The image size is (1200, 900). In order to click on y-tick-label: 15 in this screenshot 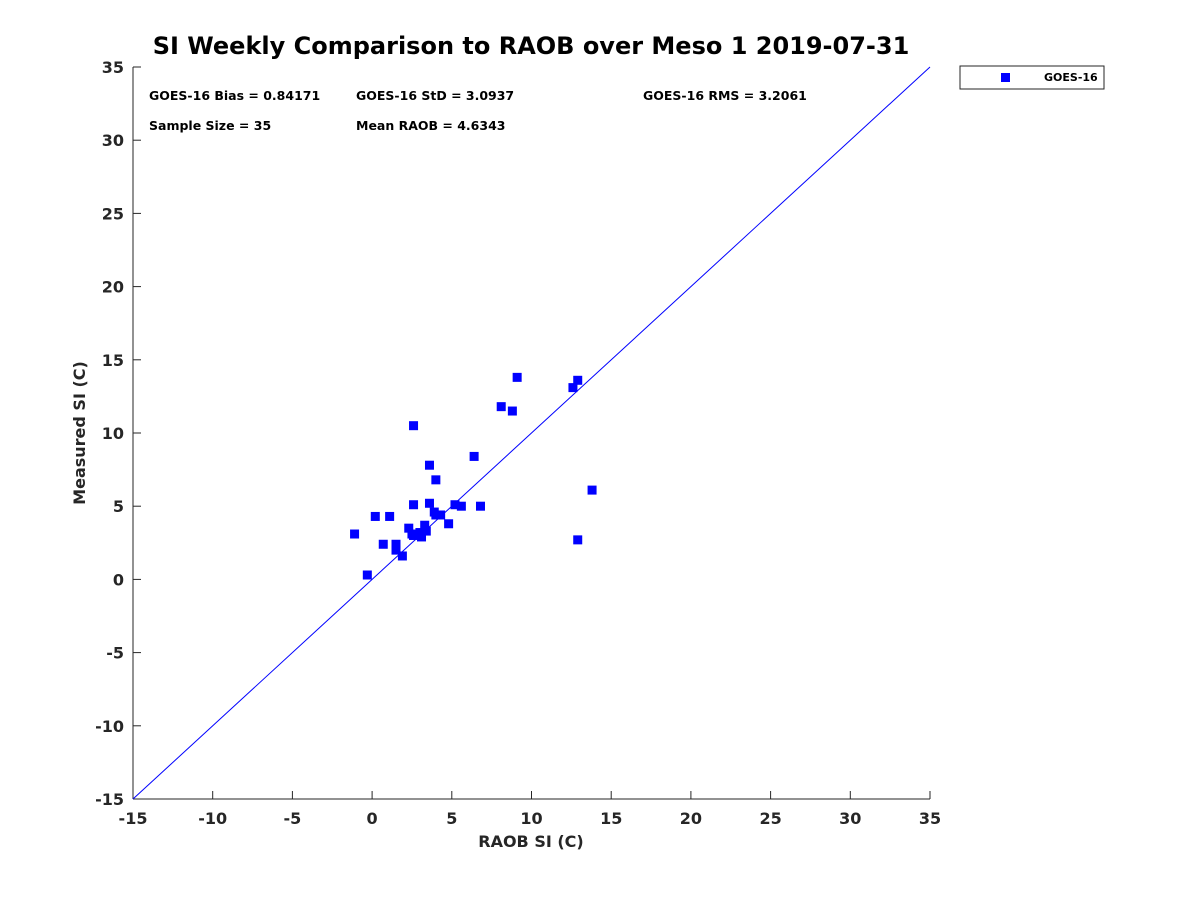, I will do `click(113, 360)`.